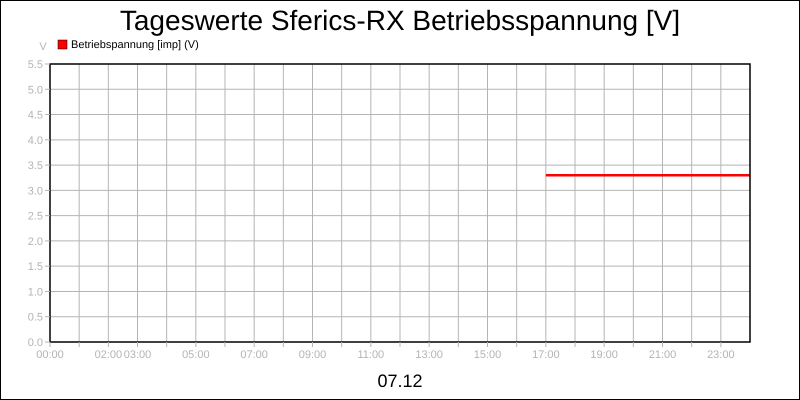 The height and width of the screenshot is (400, 800). Describe the element at coordinates (35, 140) in the screenshot. I see `y-tick-label: 4.0` at that location.